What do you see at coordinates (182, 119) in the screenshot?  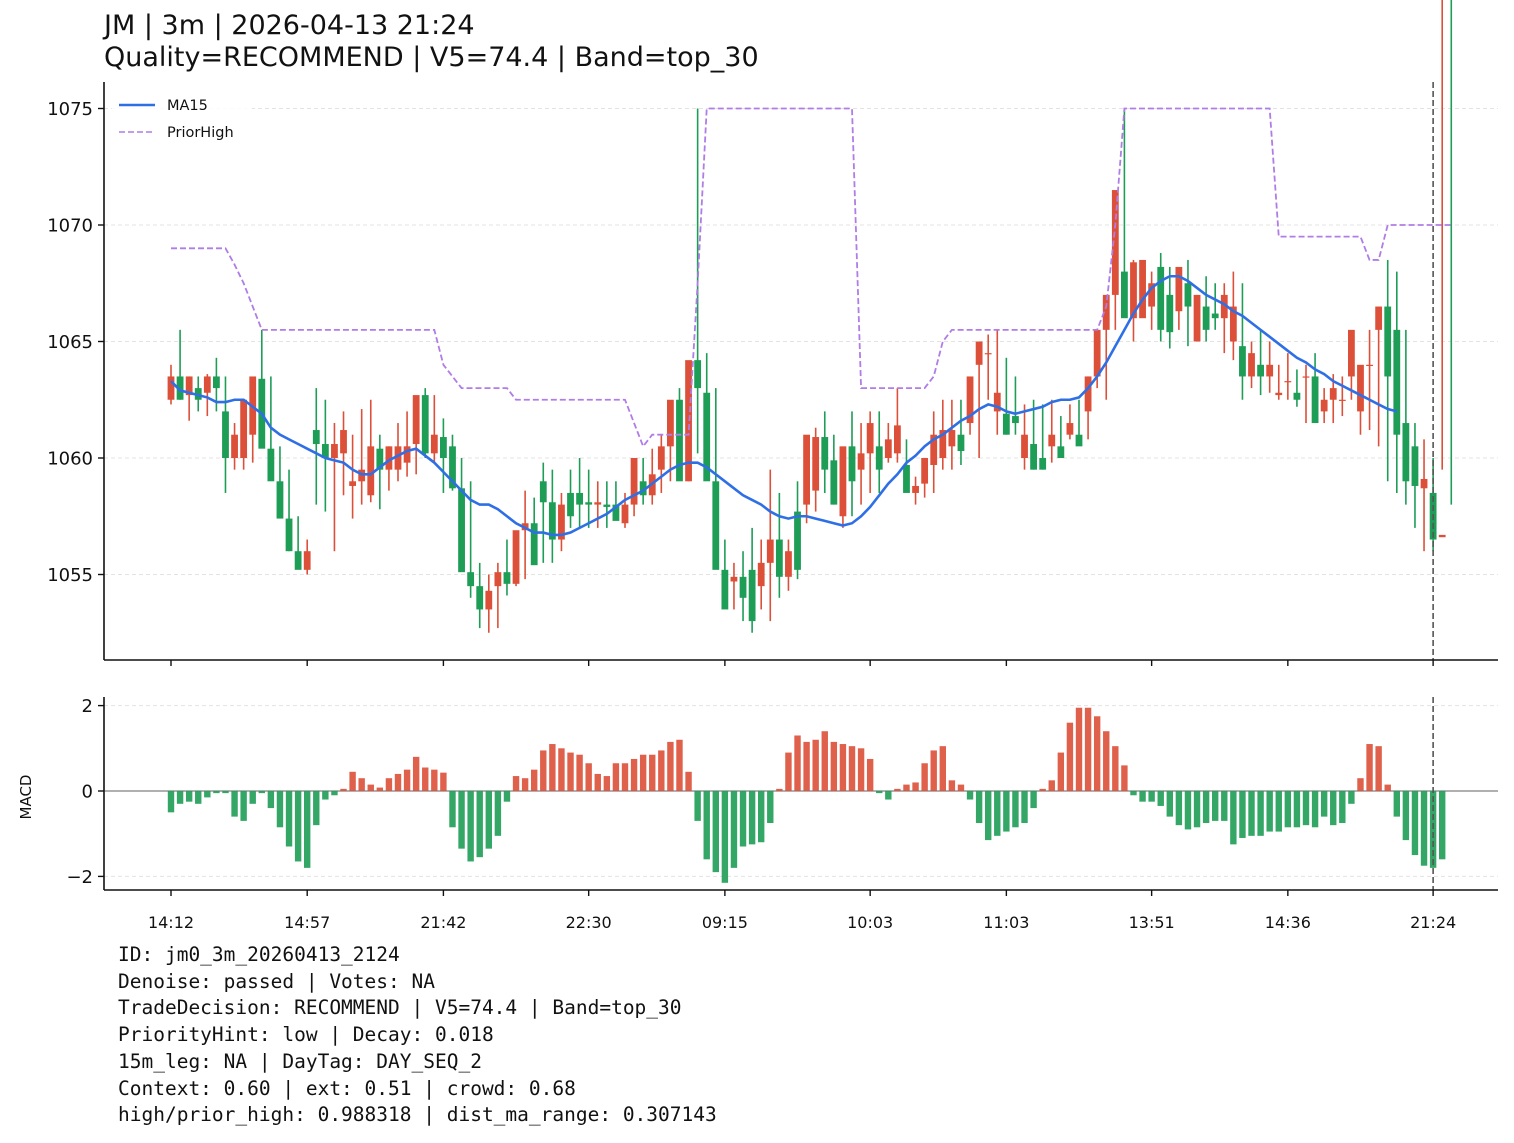 I see `legend-box` at bounding box center [182, 119].